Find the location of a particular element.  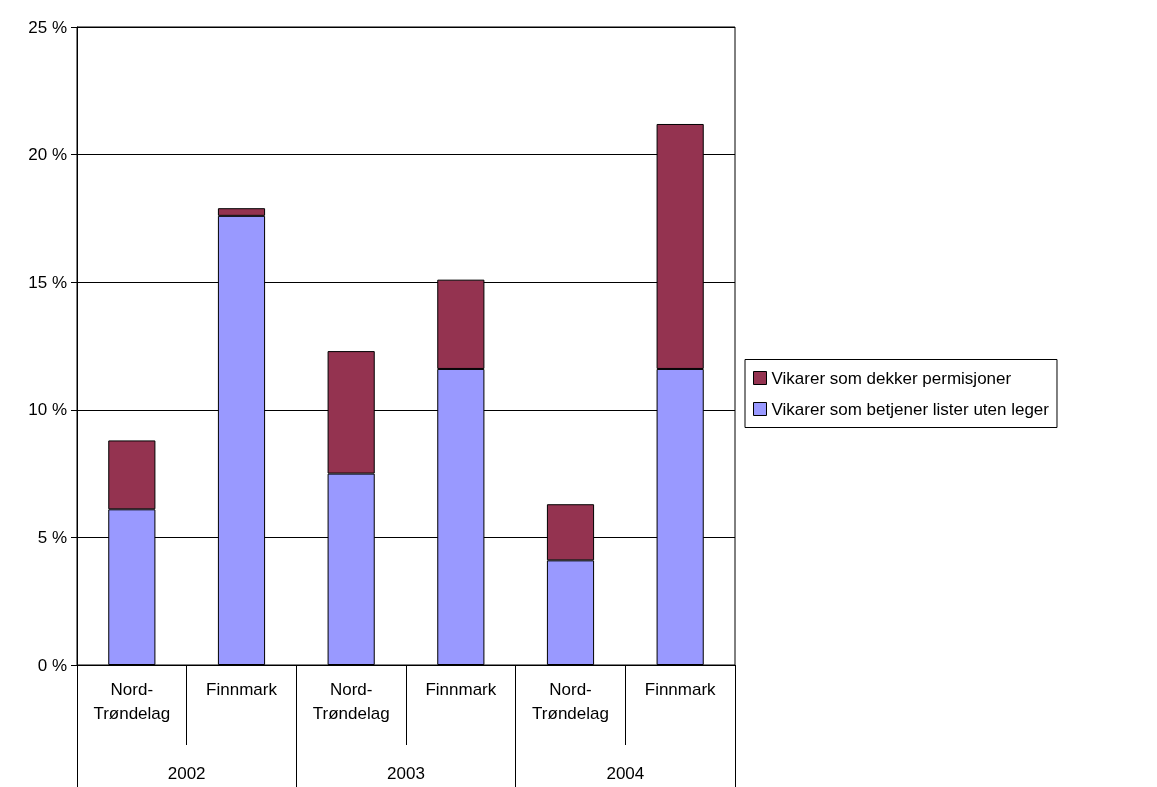

text: 2003 is located at coordinates (406, 773).